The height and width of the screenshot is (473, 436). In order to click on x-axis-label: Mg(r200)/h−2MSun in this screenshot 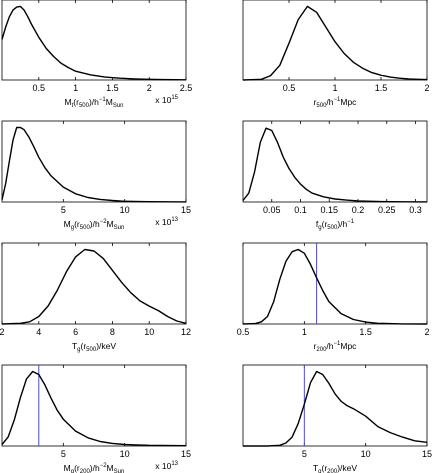, I will do `click(94, 468)`.